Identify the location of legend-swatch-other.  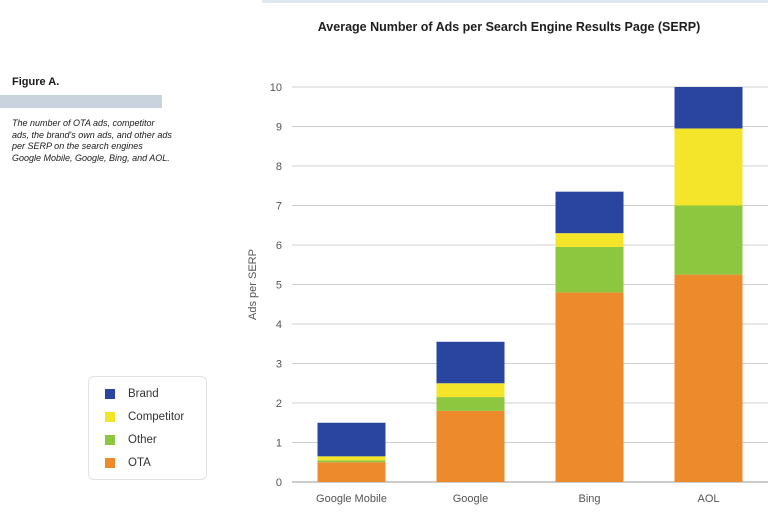
(110, 440).